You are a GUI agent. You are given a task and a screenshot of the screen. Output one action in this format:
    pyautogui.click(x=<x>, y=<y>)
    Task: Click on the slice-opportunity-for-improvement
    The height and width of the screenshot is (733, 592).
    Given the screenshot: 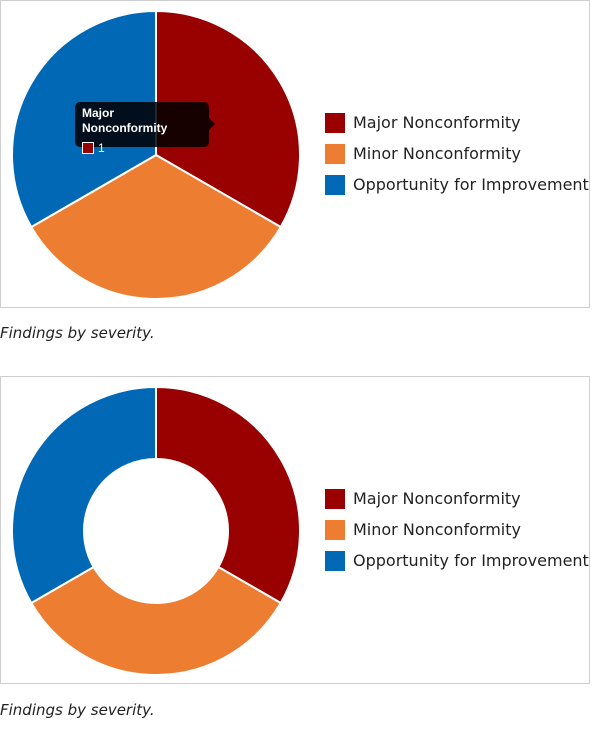 What is the action you would take?
    pyautogui.click(x=84, y=495)
    